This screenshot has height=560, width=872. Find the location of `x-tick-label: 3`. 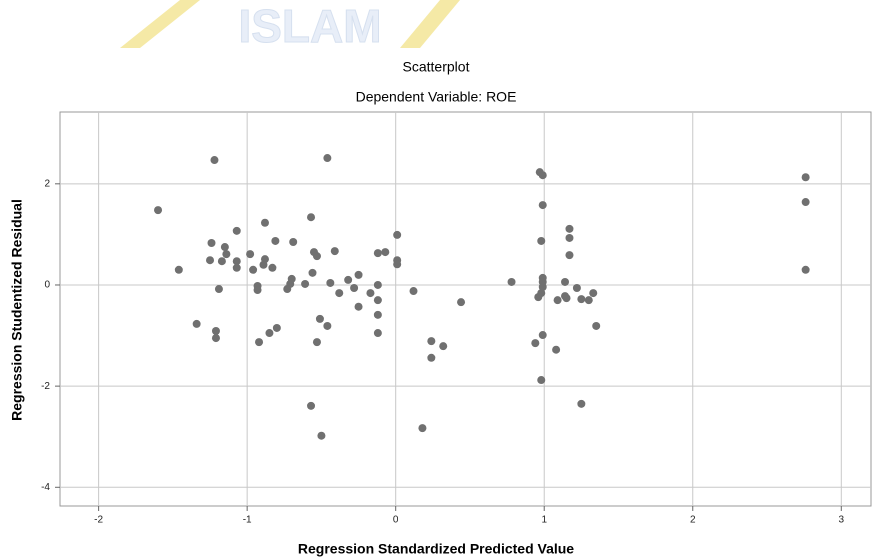

x-tick-label: 3 is located at coordinates (842, 520).